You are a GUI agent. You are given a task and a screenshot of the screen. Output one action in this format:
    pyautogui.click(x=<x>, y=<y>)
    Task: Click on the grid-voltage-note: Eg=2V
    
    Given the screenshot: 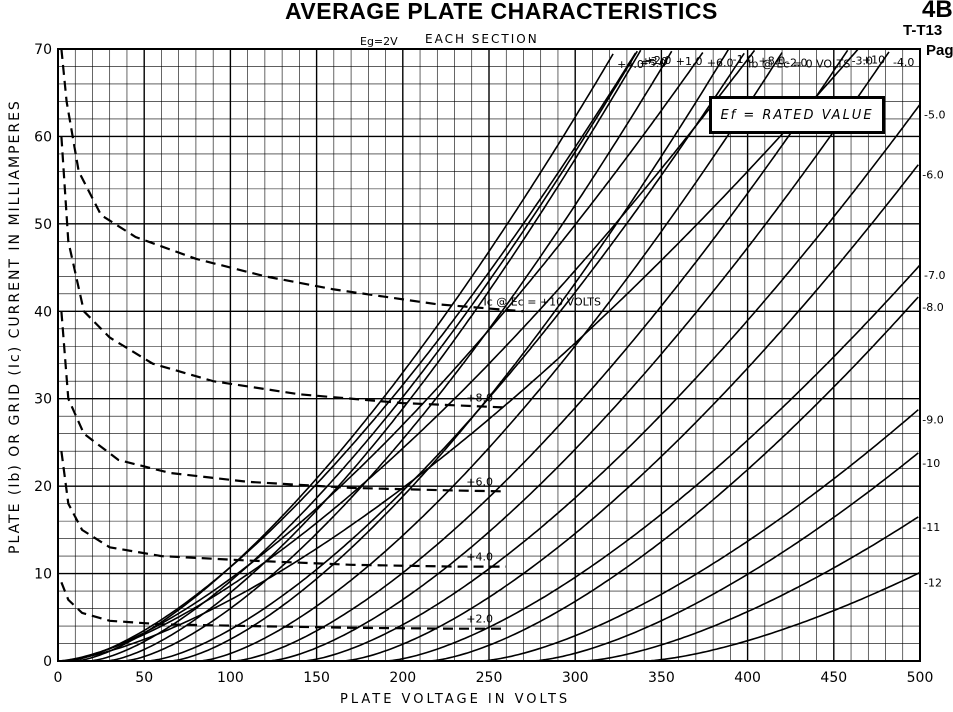 What is the action you would take?
    pyautogui.click(x=379, y=41)
    